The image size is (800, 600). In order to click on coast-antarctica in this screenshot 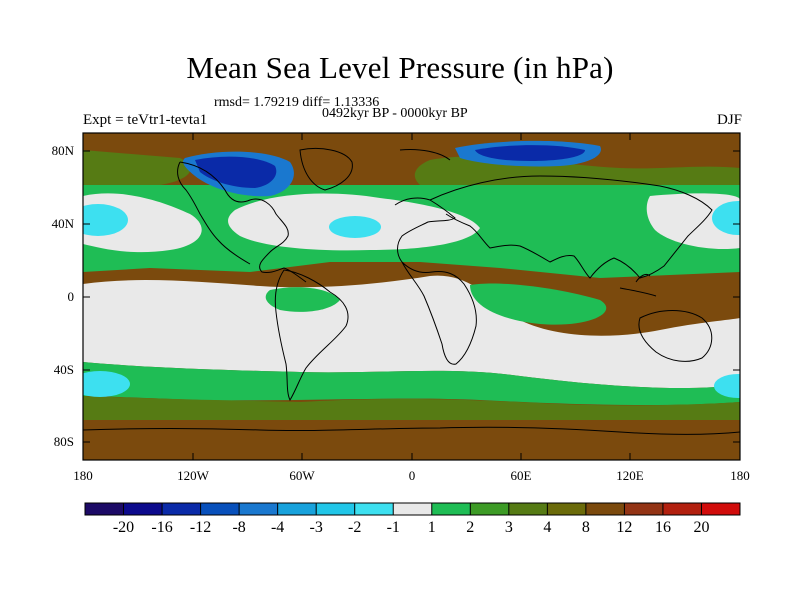, I will do `click(411, 430)`.